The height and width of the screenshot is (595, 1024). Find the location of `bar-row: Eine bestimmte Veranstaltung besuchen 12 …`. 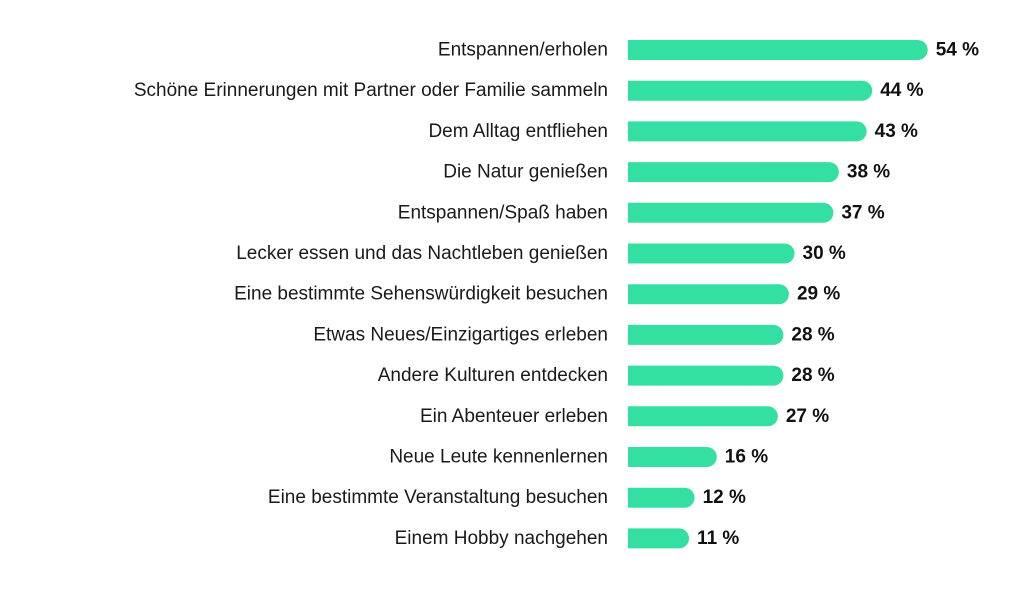

bar-row: Eine bestimmte Veranstaltung besuchen 12 … is located at coordinates (507, 497).